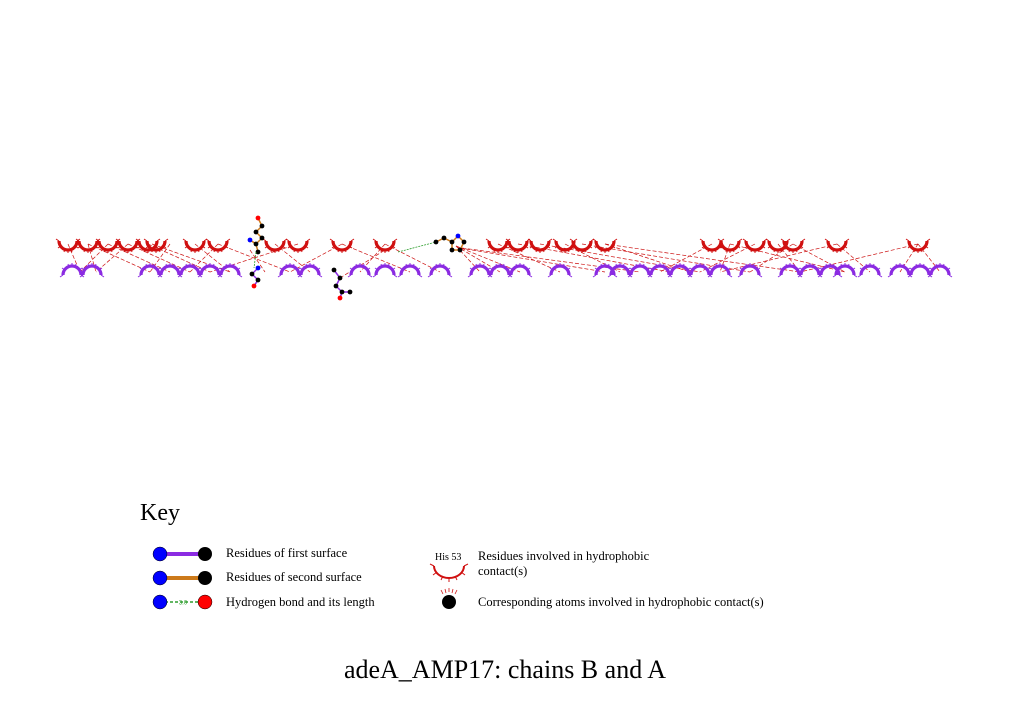 This screenshot has height=720, width=1010. Describe the element at coordinates (256, 235) in the screenshot. I see `interacting-residue-upper-left` at that location.